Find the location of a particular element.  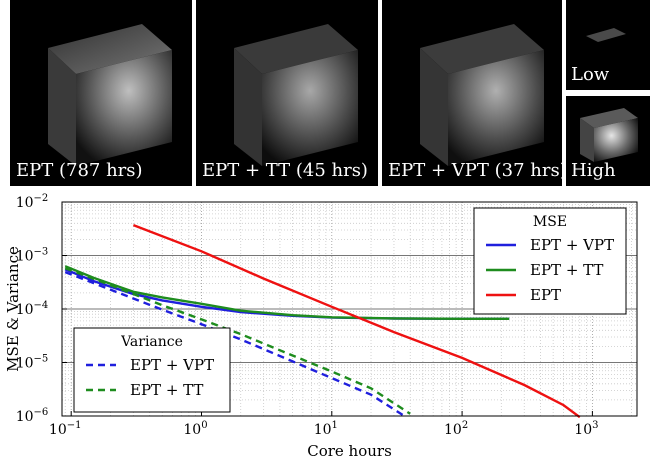

y-tick-label: 10⁻² is located at coordinates (32, 202).